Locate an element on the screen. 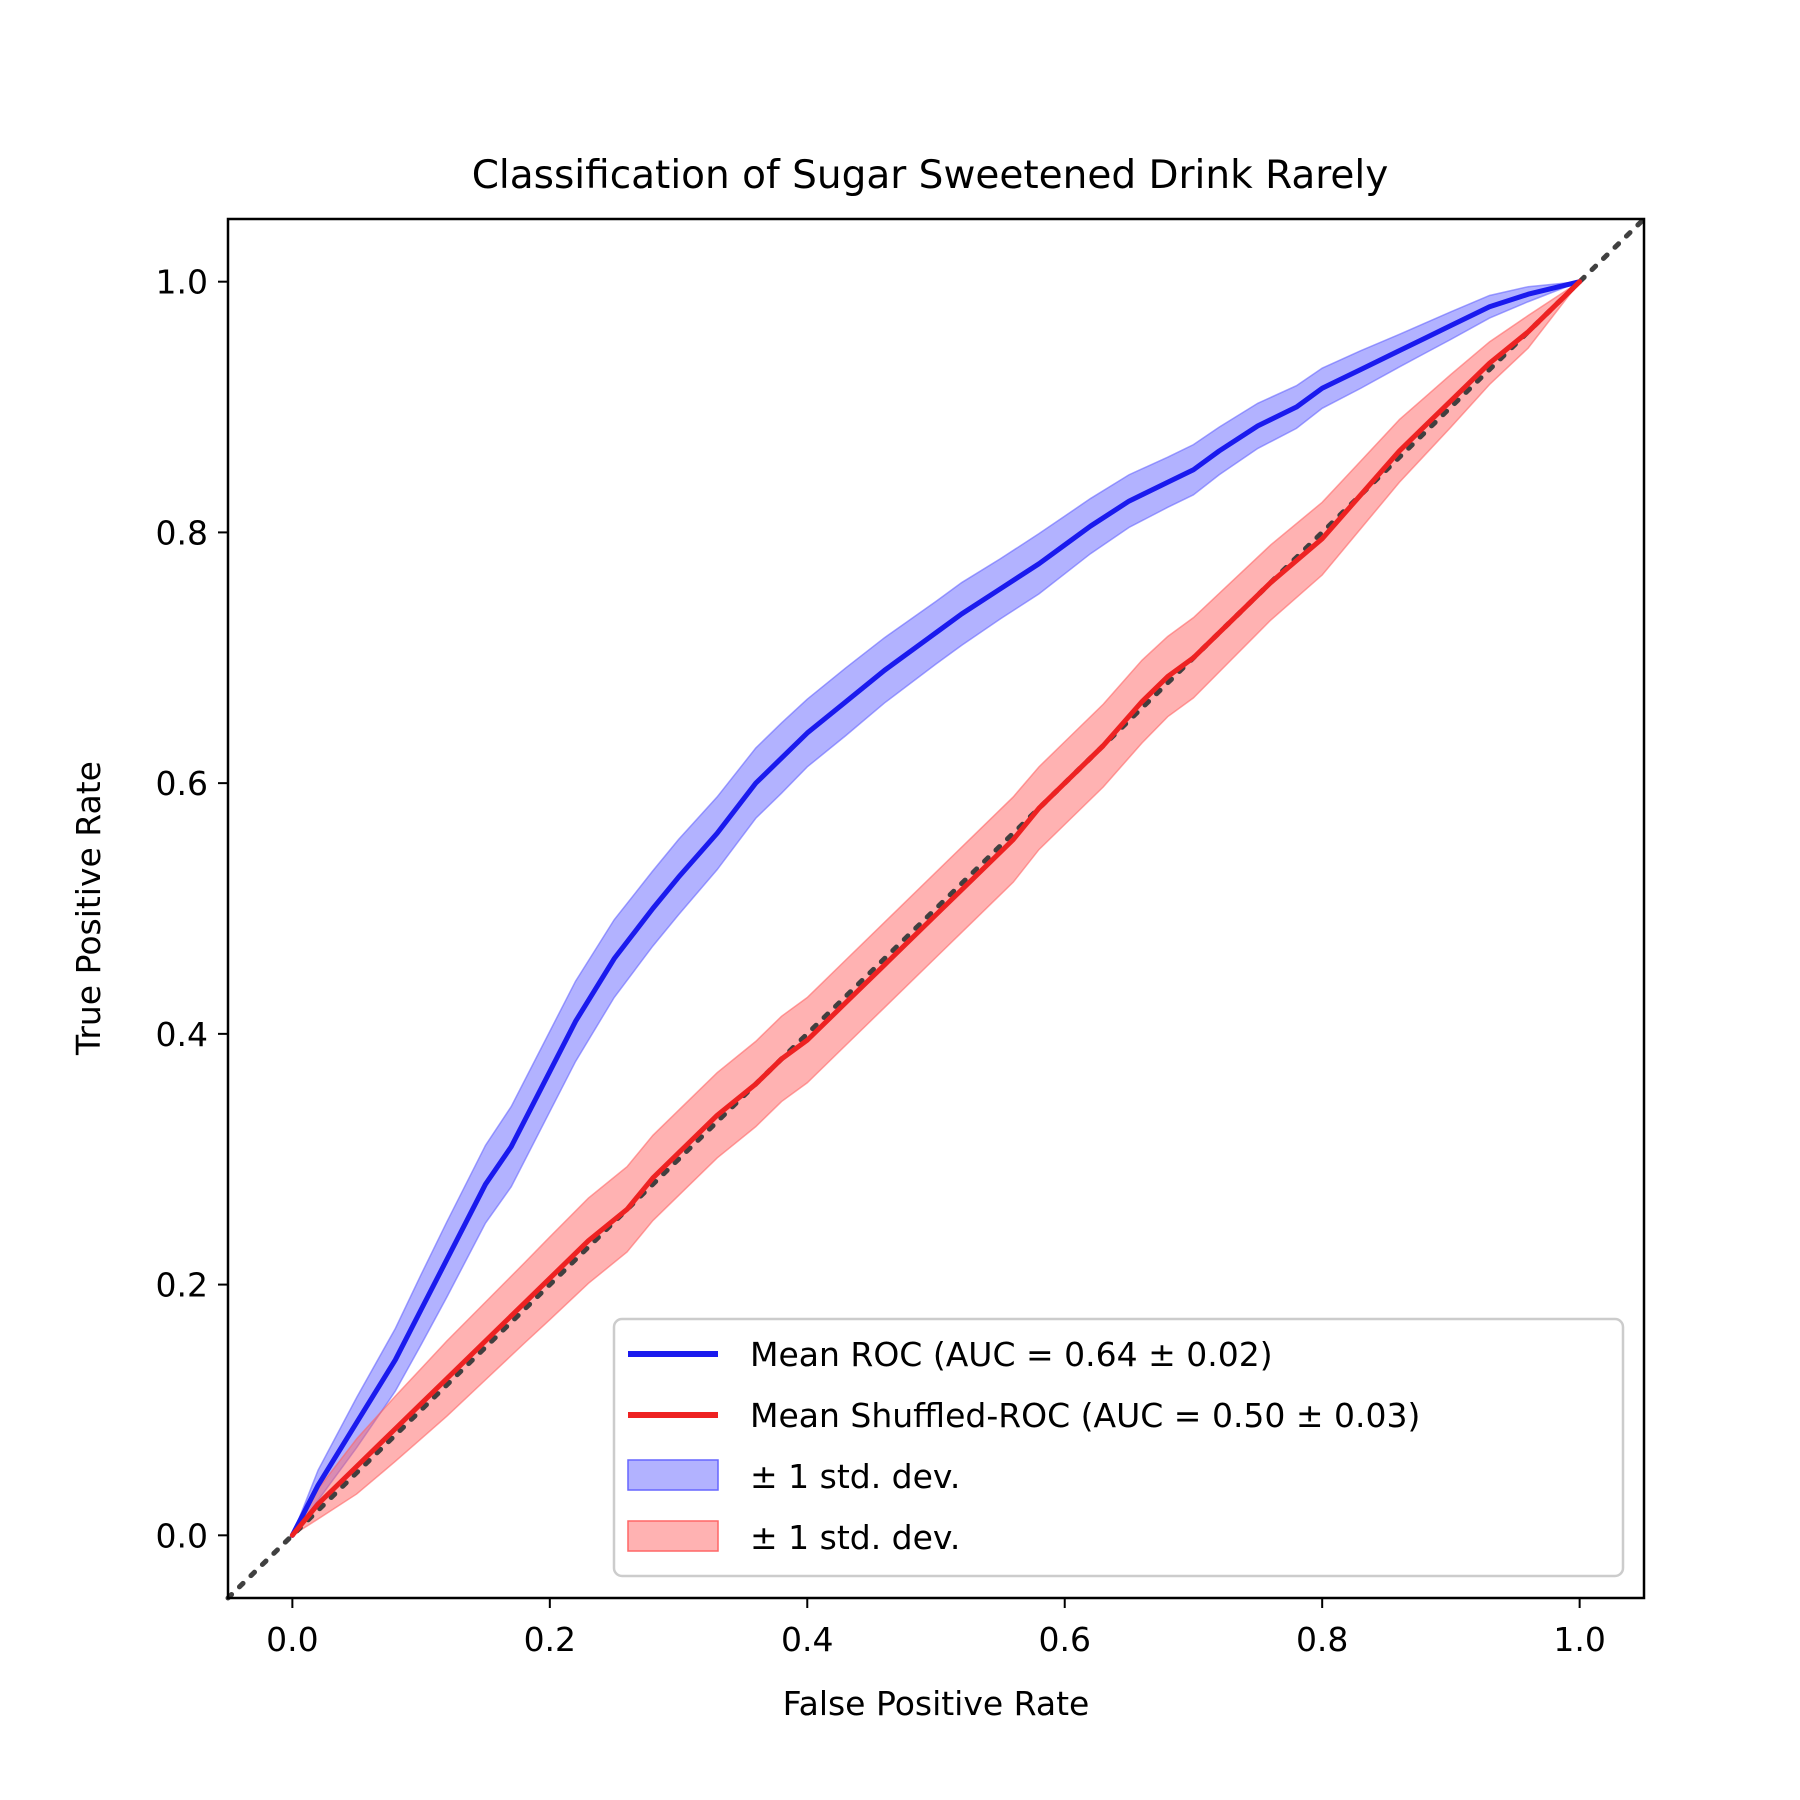  x-tick-label: 1.0 is located at coordinates (1579, 1639).